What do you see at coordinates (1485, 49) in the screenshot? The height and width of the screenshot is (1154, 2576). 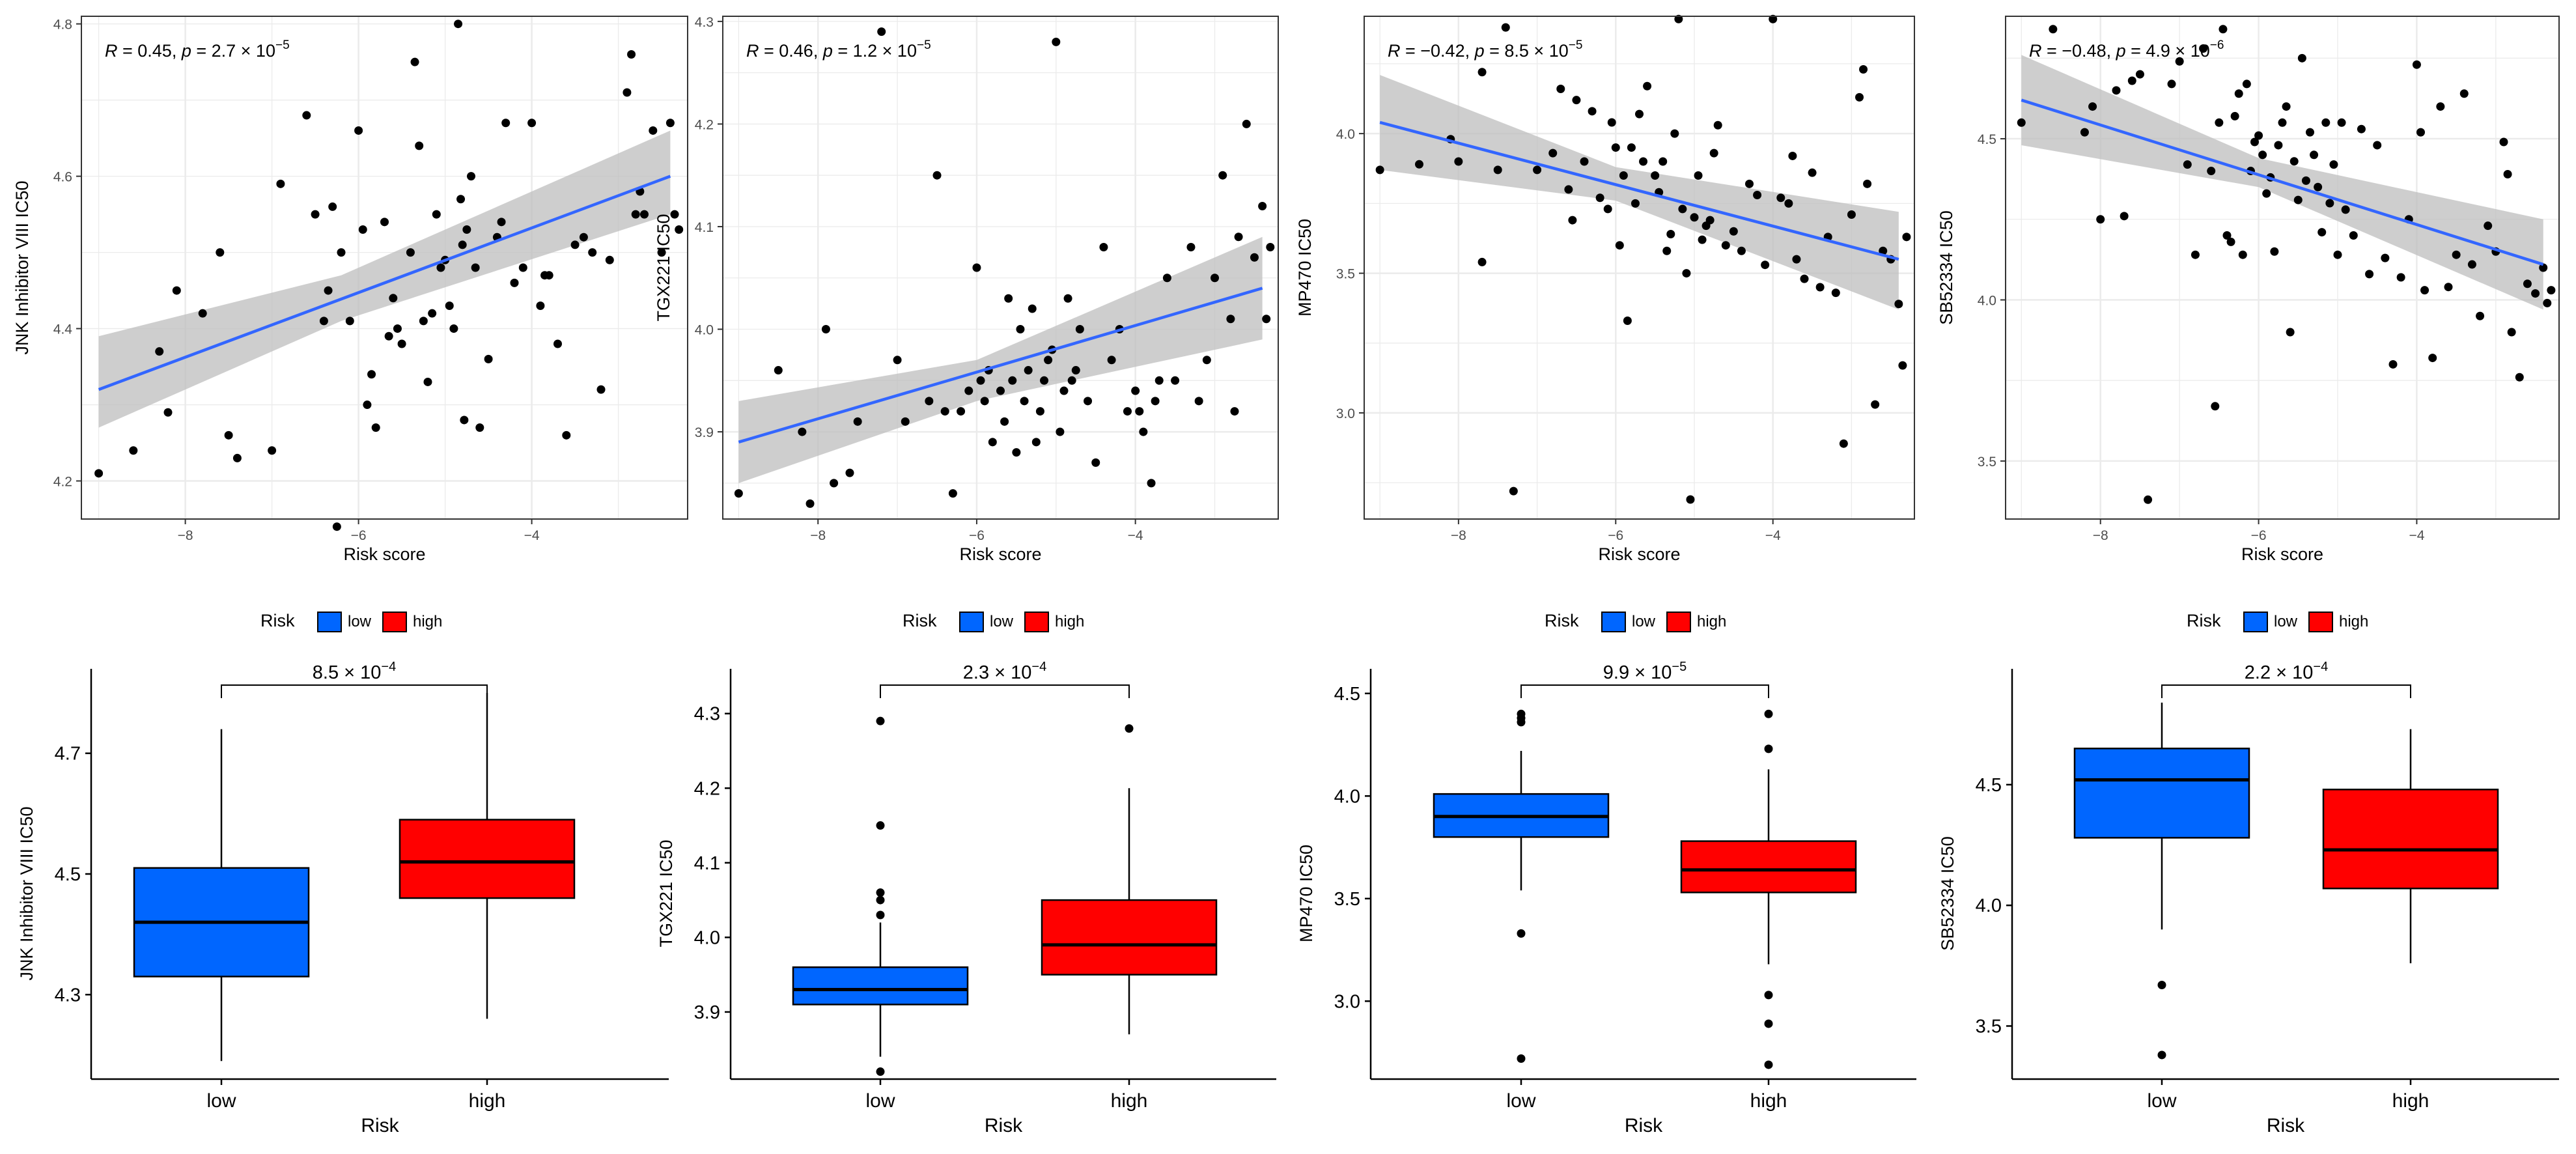 I see `correlation-stats: R = −0.42, p = 8.5 × 10−5` at bounding box center [1485, 49].